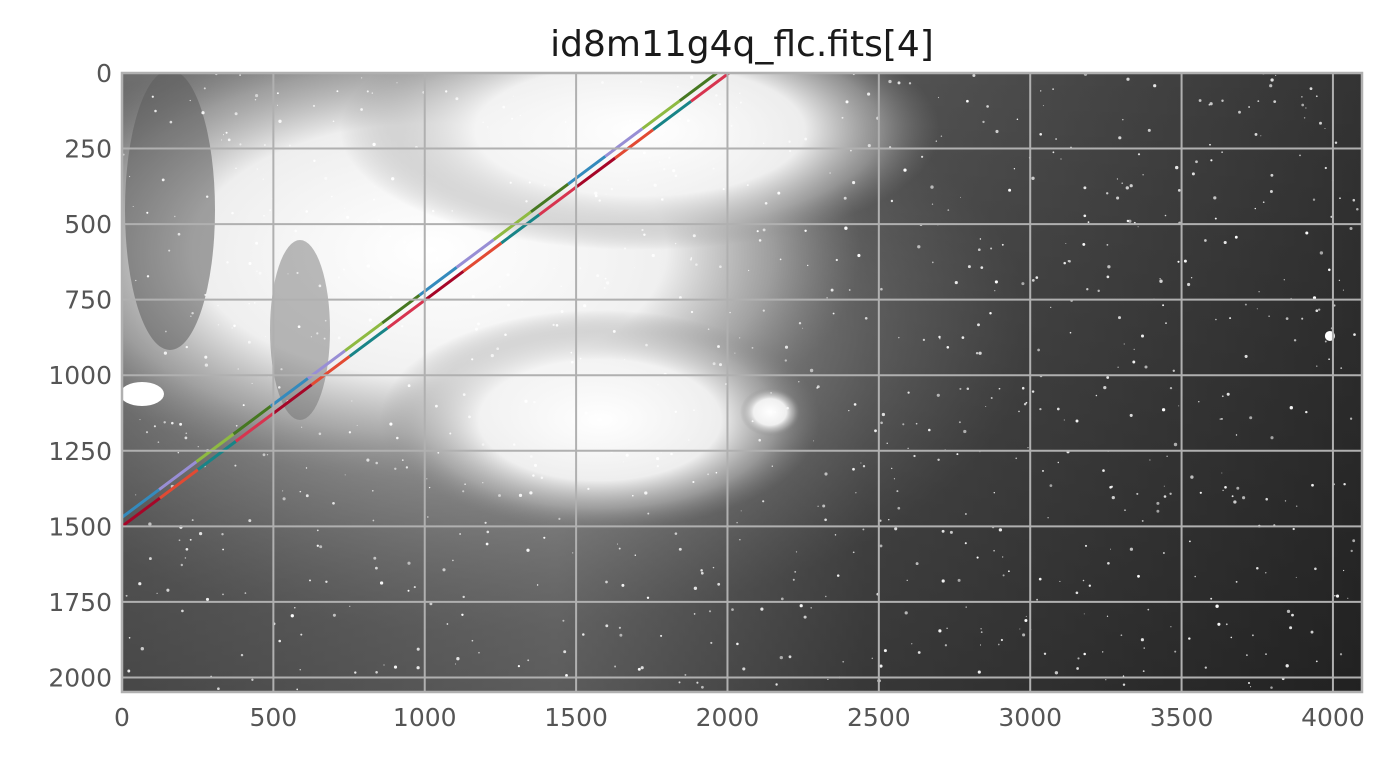 This screenshot has height=764, width=1395. What do you see at coordinates (143, 394) in the screenshot?
I see `bright-knot-left` at bounding box center [143, 394].